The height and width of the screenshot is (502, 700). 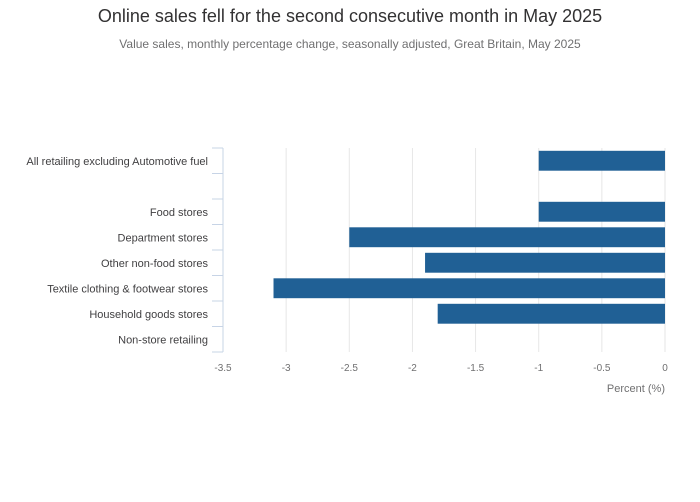 What do you see at coordinates (148, 315) in the screenshot?
I see `y-category-label: Household goods stores` at bounding box center [148, 315].